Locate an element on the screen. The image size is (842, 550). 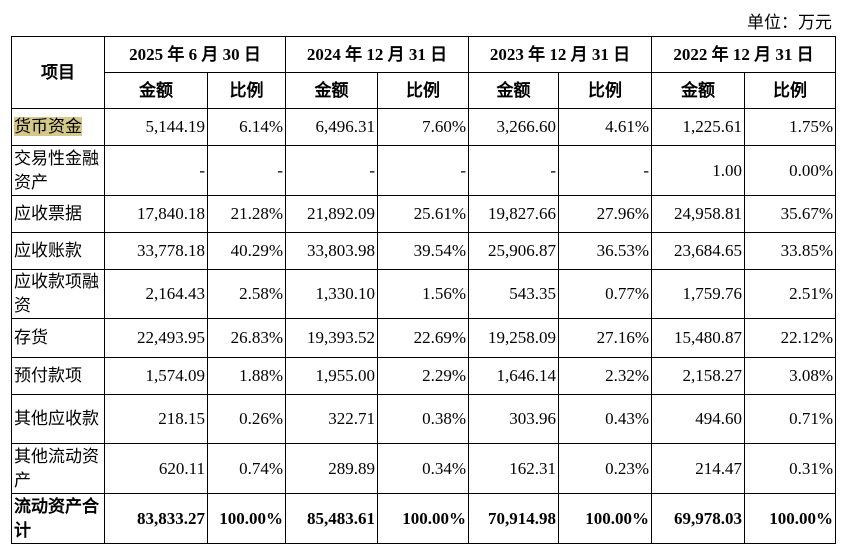
amount-cell: 25,906.87 is located at coordinates (513, 251).